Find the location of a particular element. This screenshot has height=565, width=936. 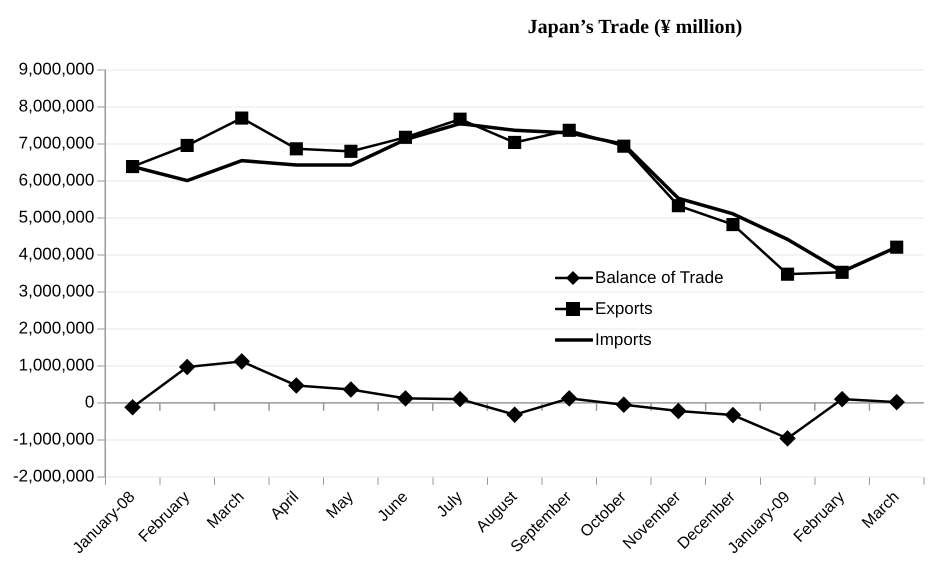

y-tick-label: 9,000,000 is located at coordinates (56, 69).